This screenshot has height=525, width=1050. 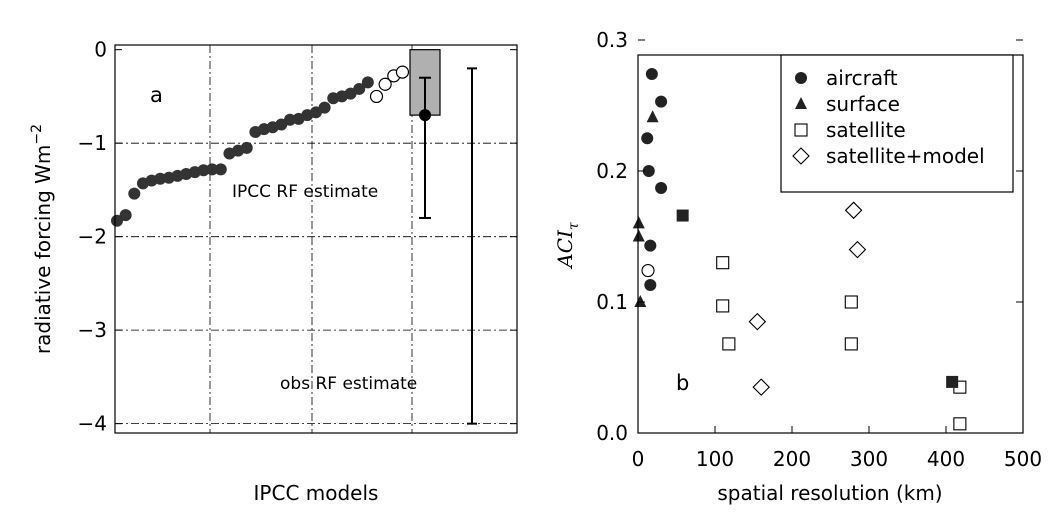 I want to click on panel-b-y-axis-label: ACIτ, so click(x=567, y=246).